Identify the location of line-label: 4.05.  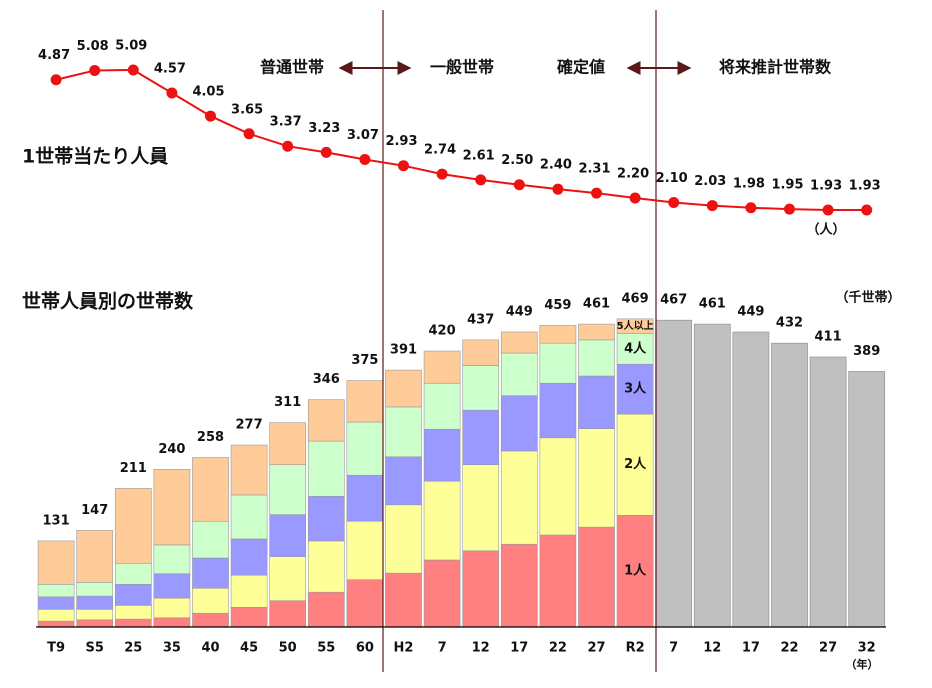
(208, 92).